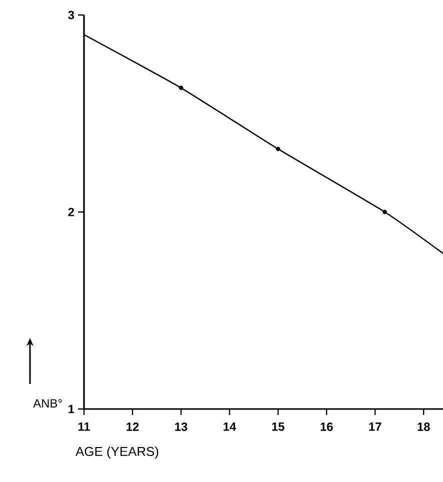 This screenshot has height=482, width=443. Describe the element at coordinates (424, 426) in the screenshot. I see `x-tick-label: 18` at that location.